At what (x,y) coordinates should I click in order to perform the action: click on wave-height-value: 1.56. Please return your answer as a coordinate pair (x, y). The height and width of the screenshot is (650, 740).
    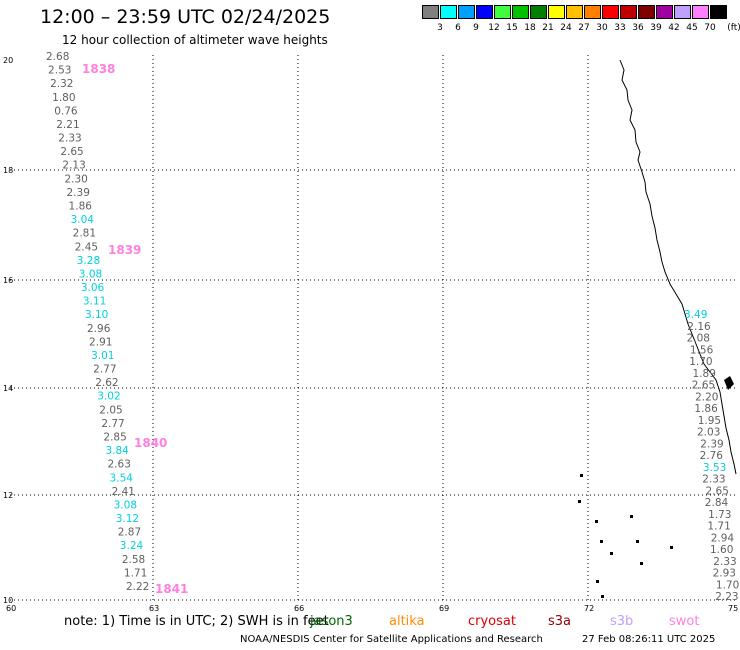
    Looking at the image, I should click on (702, 350).